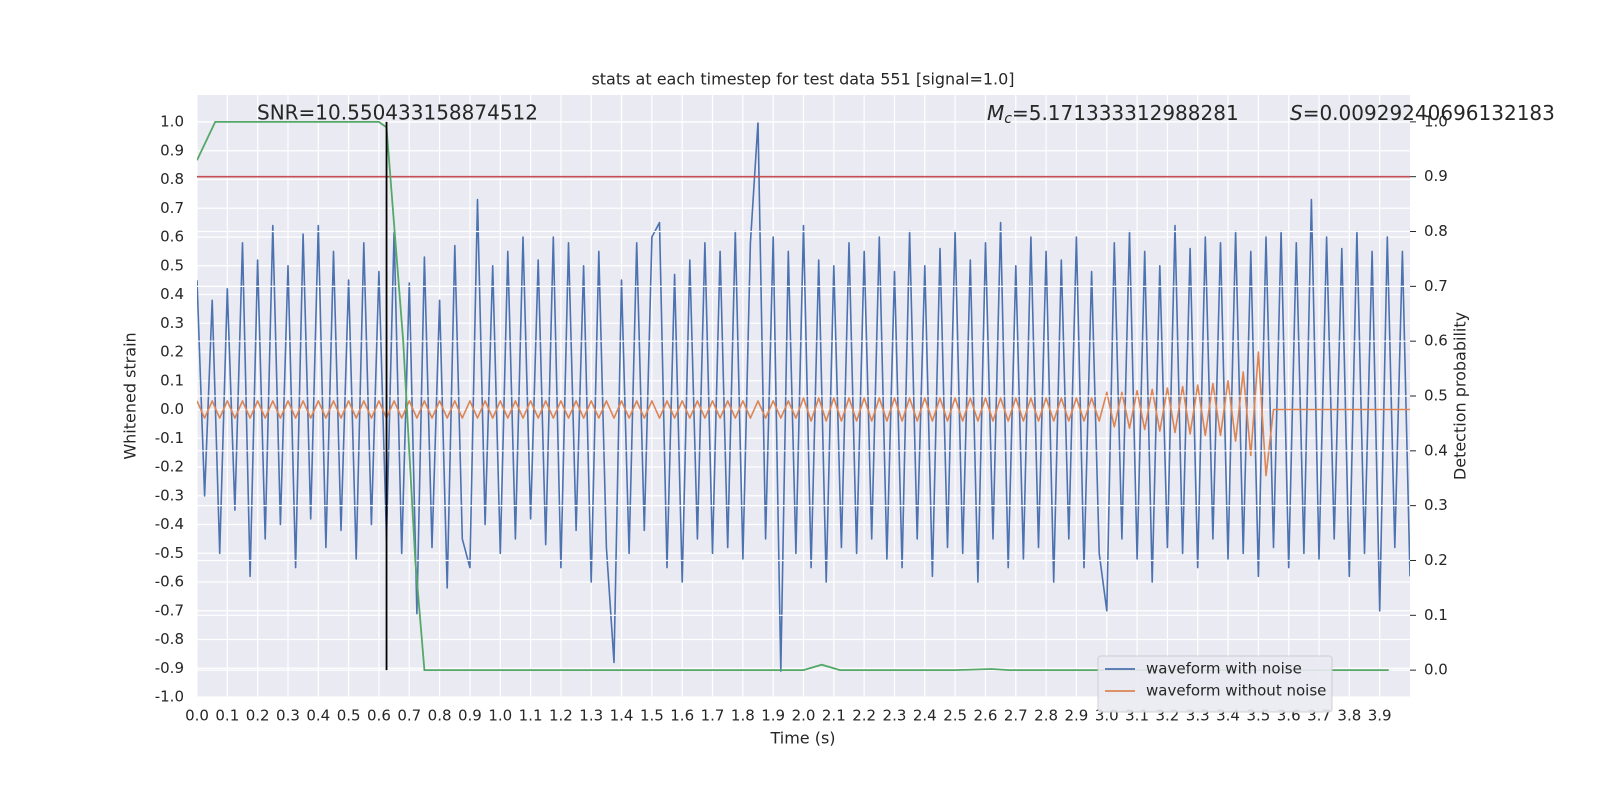  I want to click on y2-tick-label: 0.4, so click(1436, 450).